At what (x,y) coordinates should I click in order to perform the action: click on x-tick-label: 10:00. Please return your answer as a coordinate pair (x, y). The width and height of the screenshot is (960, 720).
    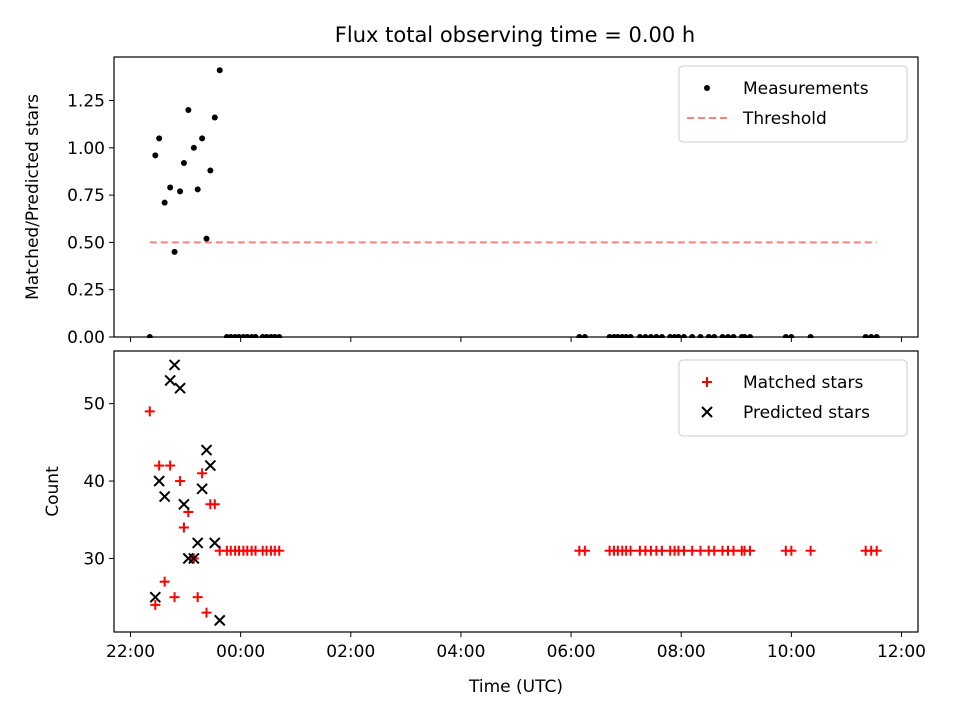
    Looking at the image, I should click on (791, 652).